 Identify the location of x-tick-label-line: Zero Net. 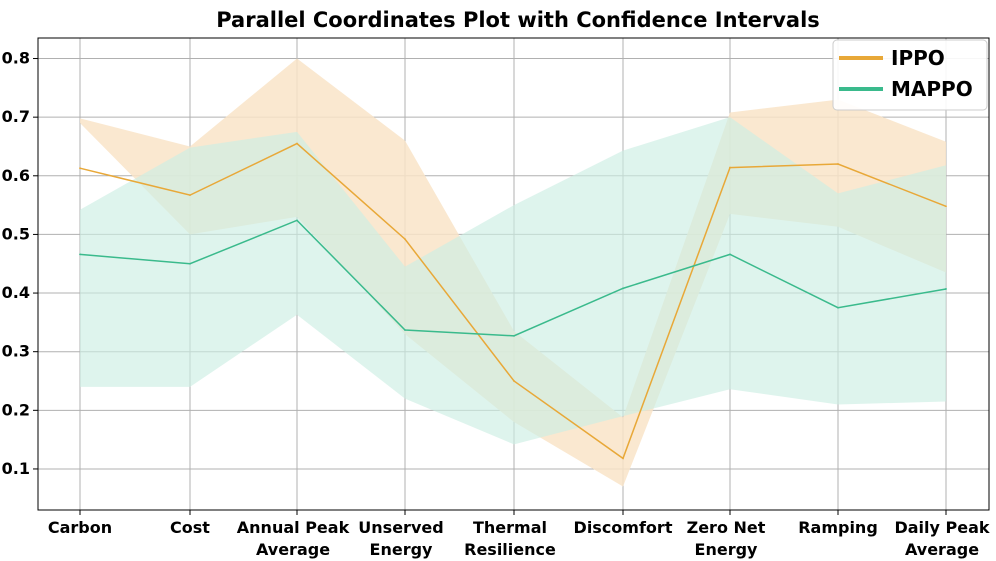
(726, 527).